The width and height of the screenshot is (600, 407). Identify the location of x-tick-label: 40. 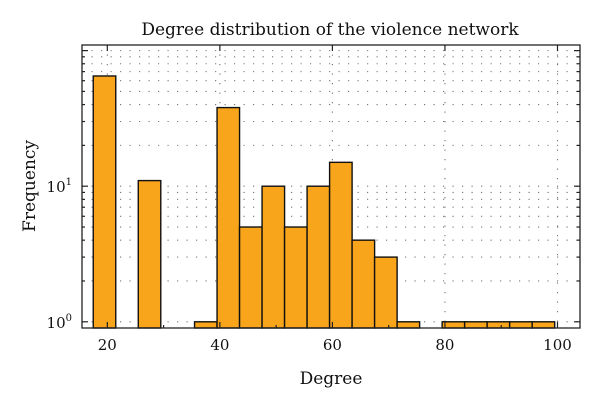
(219, 345).